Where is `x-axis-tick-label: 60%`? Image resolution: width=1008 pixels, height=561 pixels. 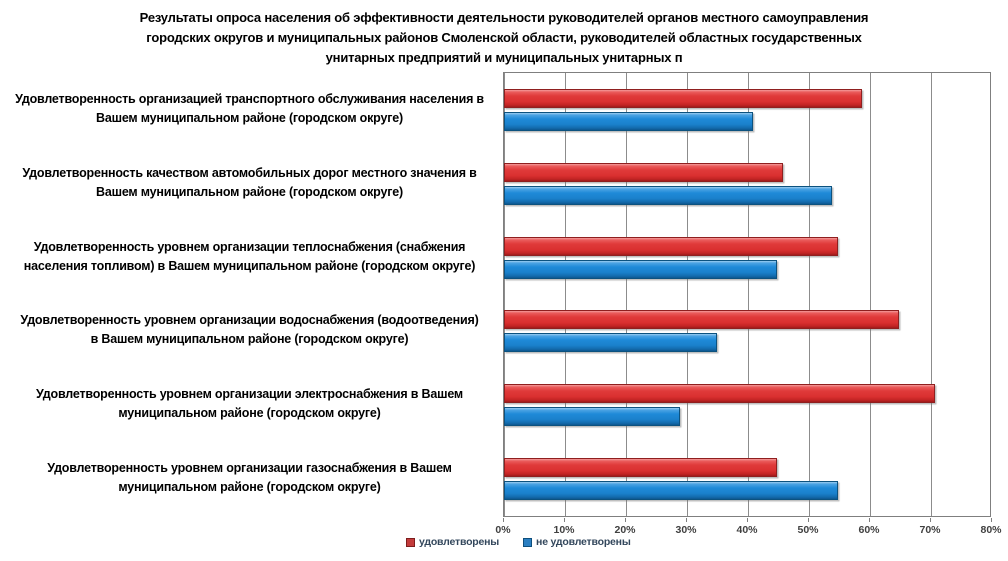
x-axis-tick-label: 60% is located at coordinates (869, 530).